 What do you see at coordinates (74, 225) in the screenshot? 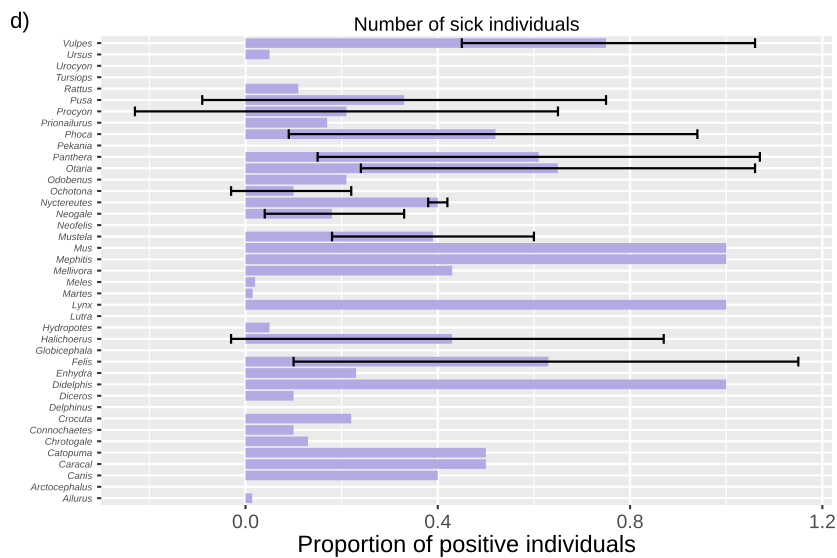
I see `y-tick-label: Neofelis` at bounding box center [74, 225].